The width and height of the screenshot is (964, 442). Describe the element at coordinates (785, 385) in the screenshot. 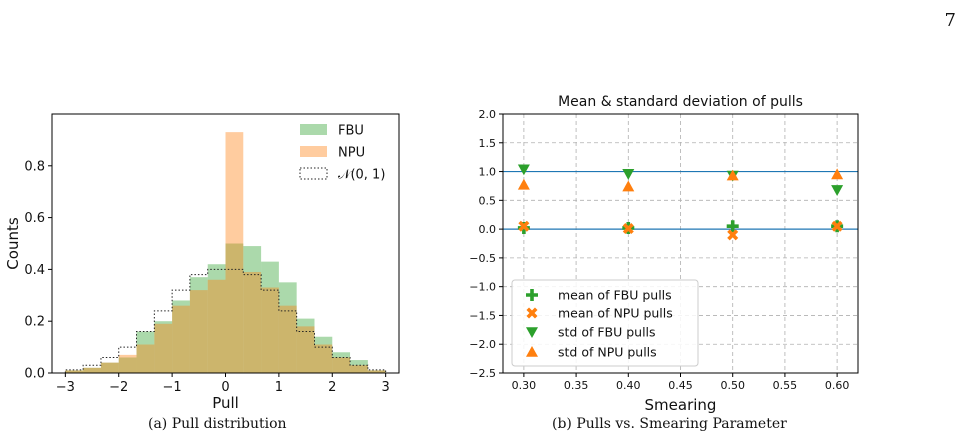

I see `scatter-xtick-label-5: 0.55` at that location.